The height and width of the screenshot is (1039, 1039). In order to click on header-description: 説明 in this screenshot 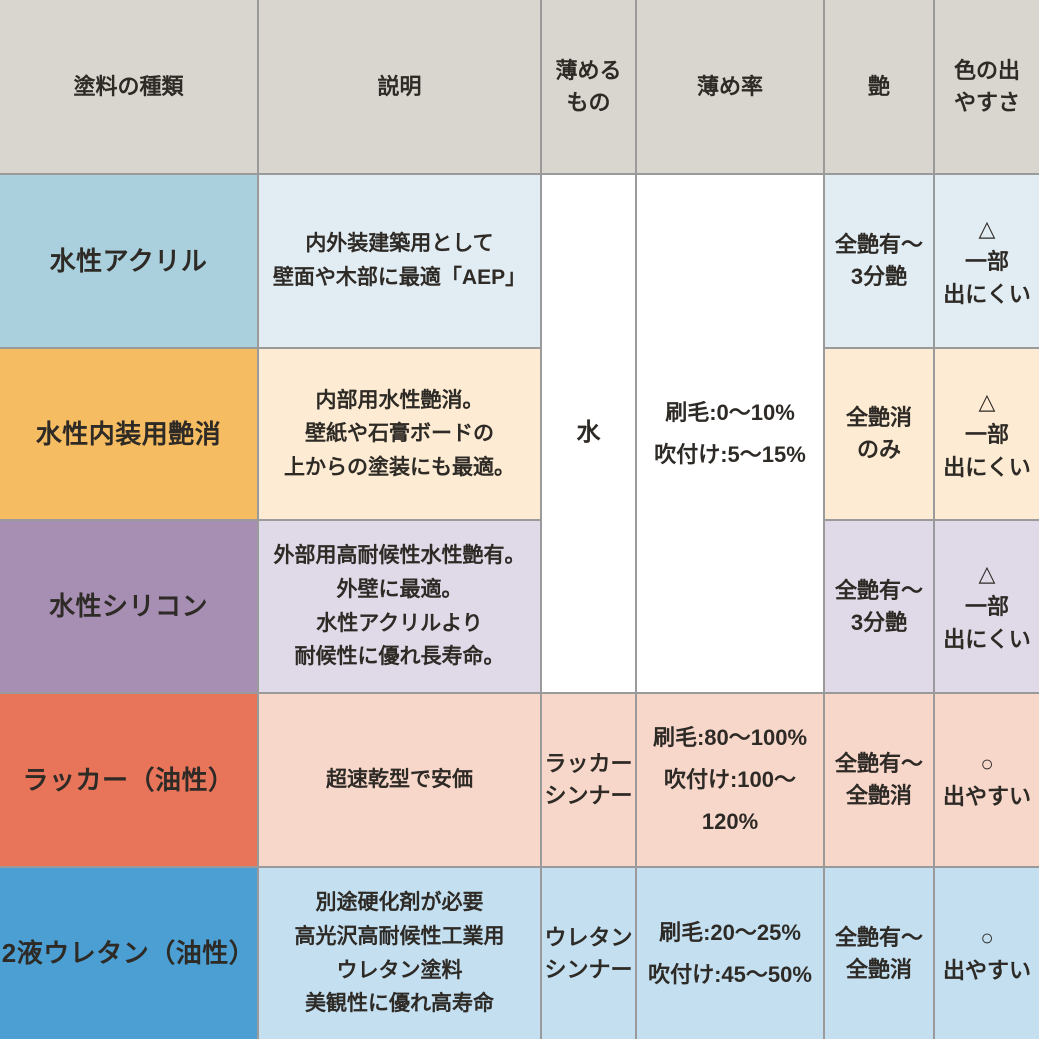, I will do `click(399, 86)`.